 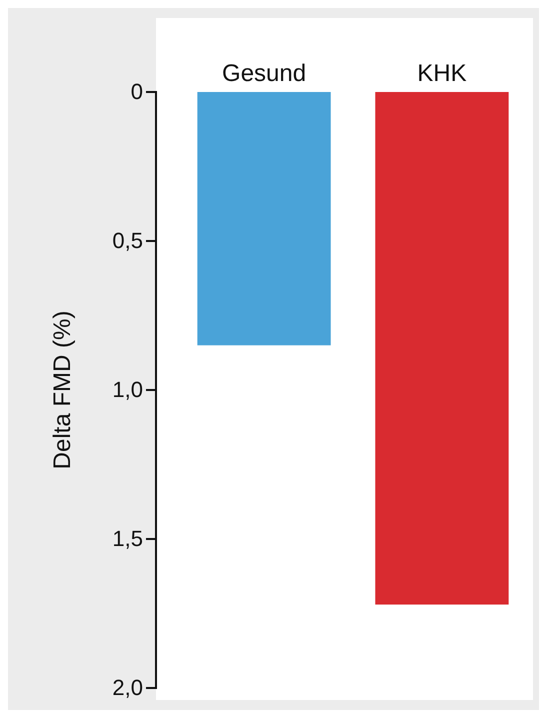 What do you see at coordinates (442, 73) in the screenshot?
I see `x-tick-label: KHK` at bounding box center [442, 73].